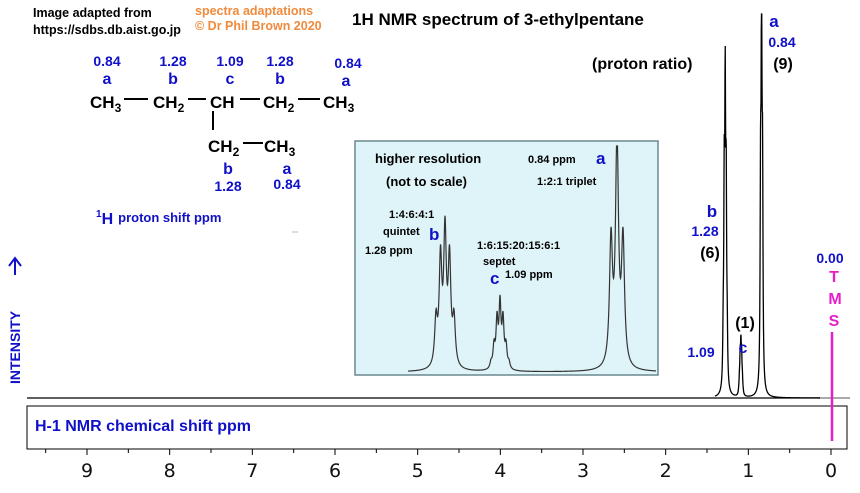  I want to click on inset-b-ppm: 1.28 ppm, so click(389, 251).